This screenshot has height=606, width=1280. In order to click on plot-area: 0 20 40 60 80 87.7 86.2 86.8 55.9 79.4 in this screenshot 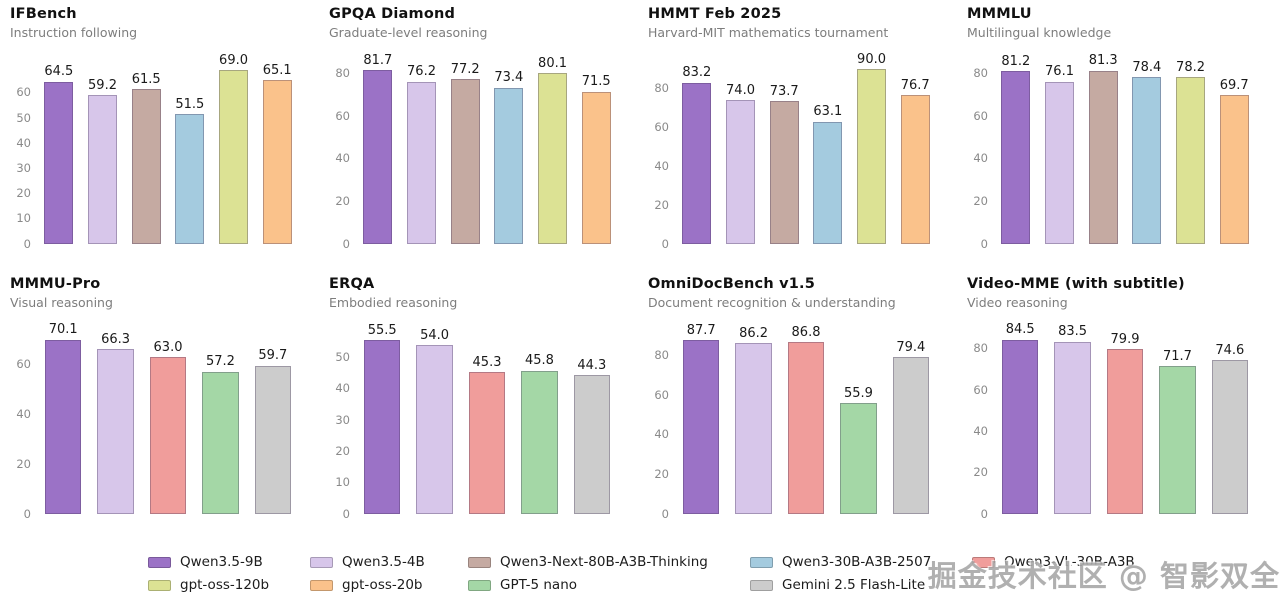, I will do `click(799, 419)`.